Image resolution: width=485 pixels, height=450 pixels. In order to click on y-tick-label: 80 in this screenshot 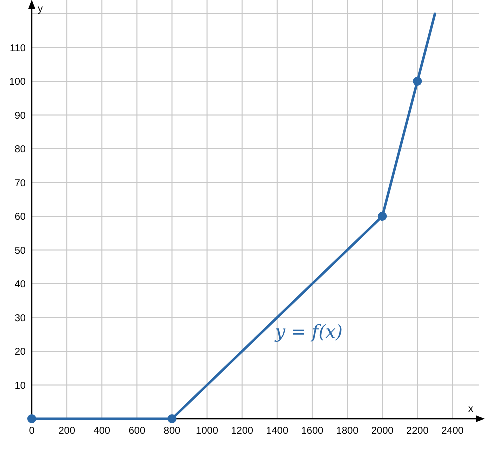, I will do `click(20, 150)`.